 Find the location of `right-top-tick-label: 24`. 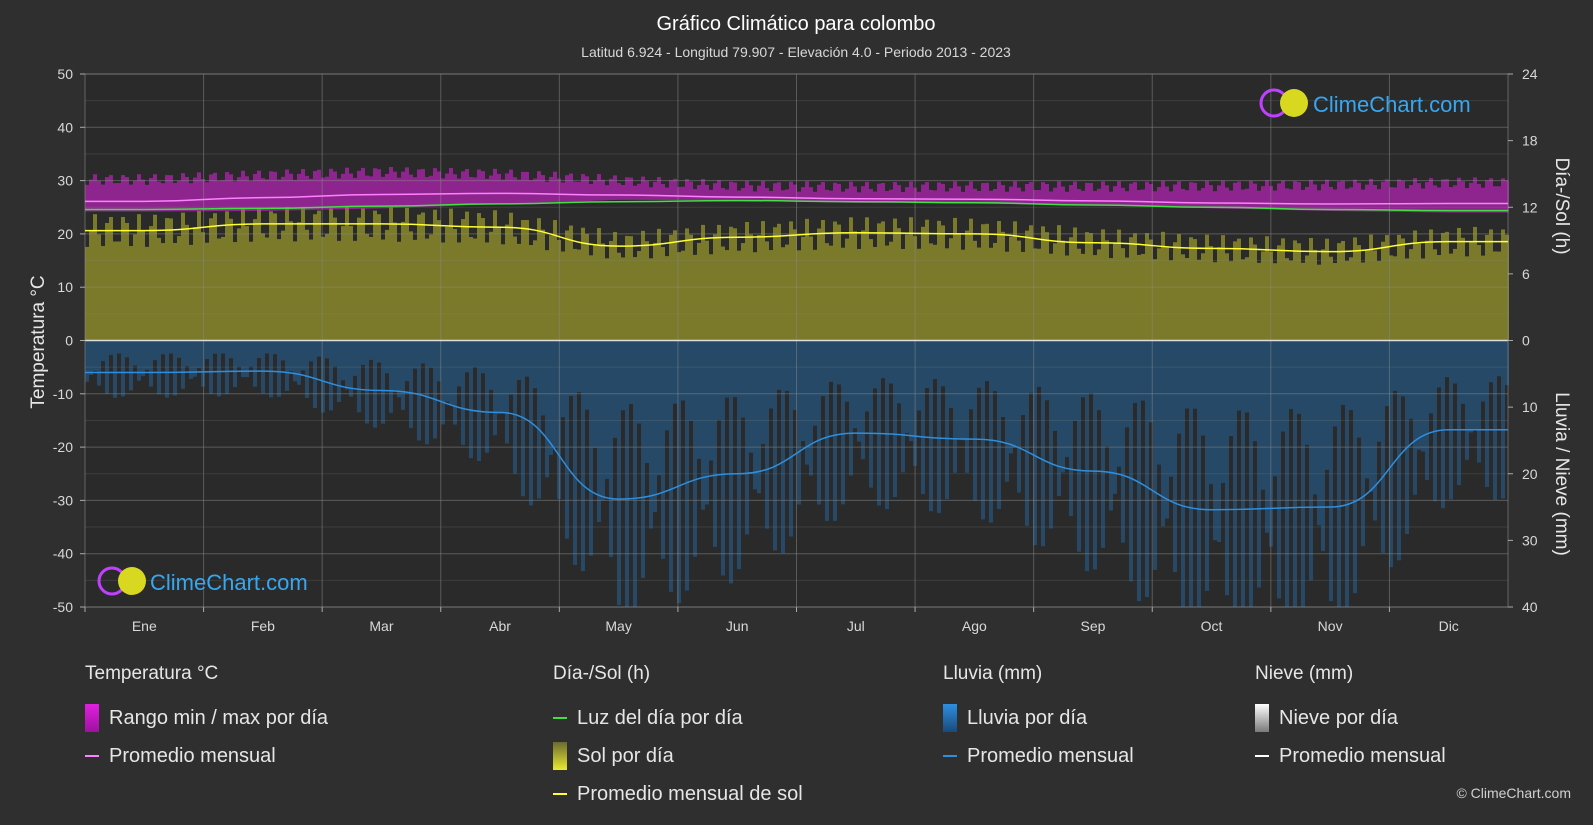

right-top-tick-label: 24 is located at coordinates (1530, 74).